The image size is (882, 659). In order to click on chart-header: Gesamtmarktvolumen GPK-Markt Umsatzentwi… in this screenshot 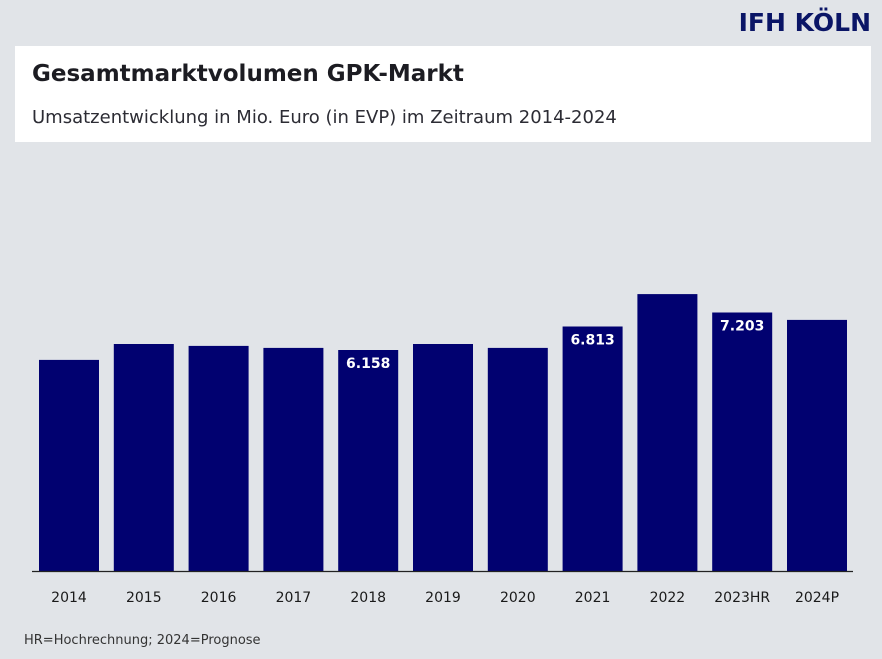, I will do `click(443, 94)`.